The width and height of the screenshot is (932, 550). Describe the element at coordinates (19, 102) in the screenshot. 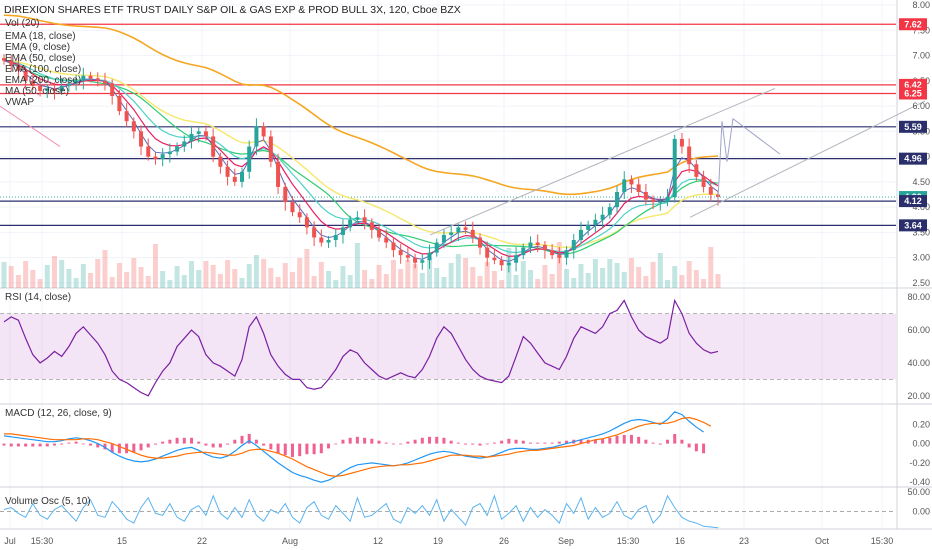

I see `legend-item: VWAP` at that location.